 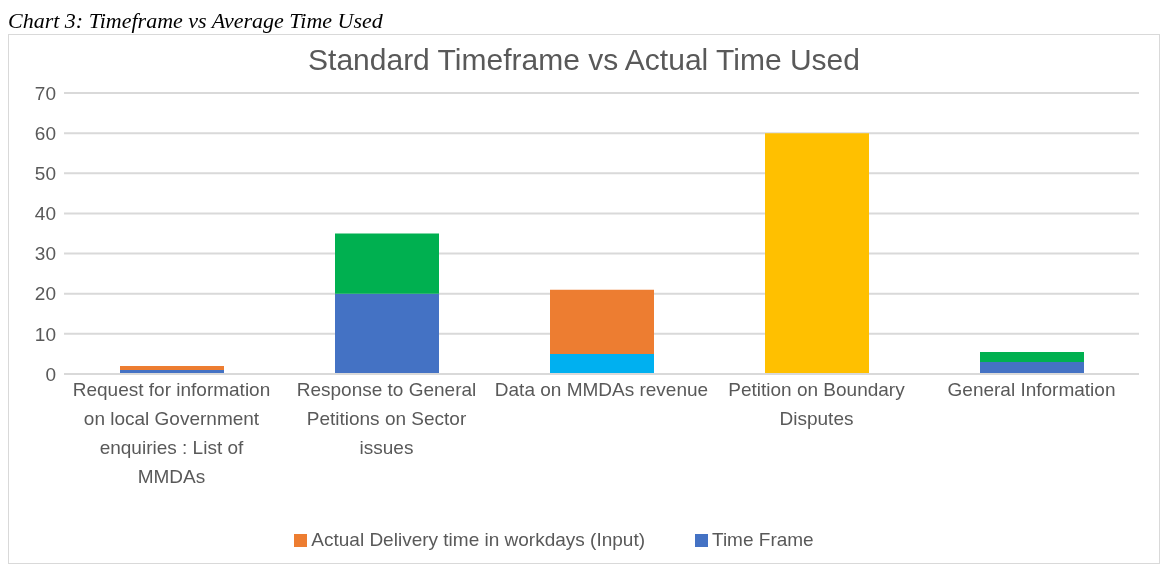 What do you see at coordinates (45, 294) in the screenshot?
I see `y-tick-label: 20` at bounding box center [45, 294].